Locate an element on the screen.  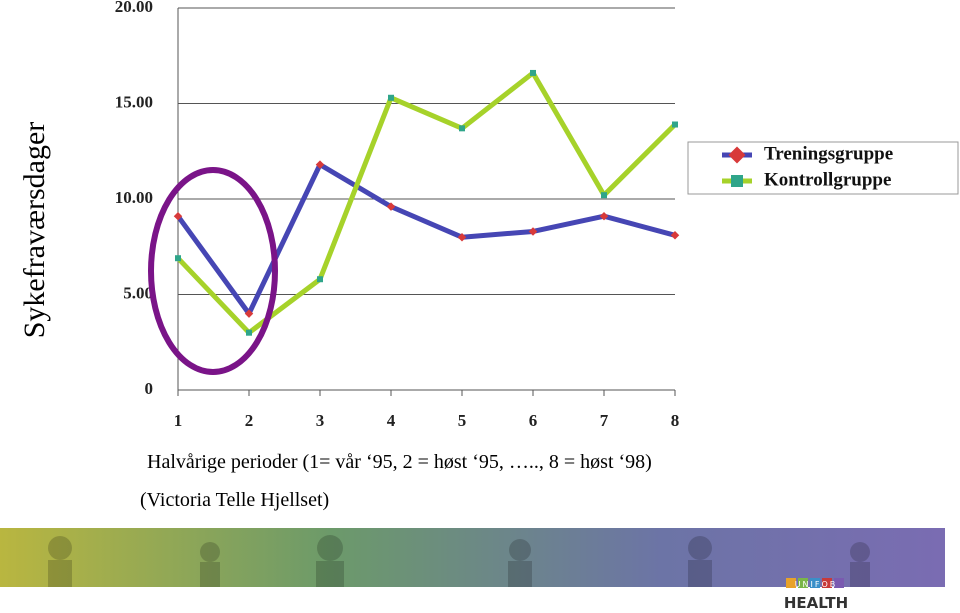
logo-top: UNIFOB is located at coordinates (816, 584).